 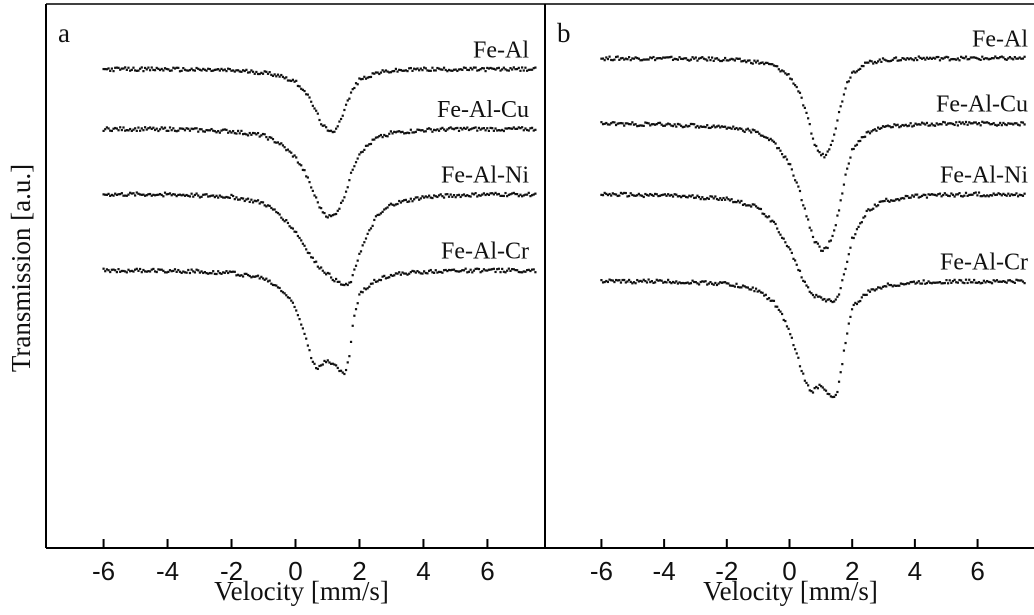 What do you see at coordinates (359, 571) in the screenshot?
I see `x-tick-label: 2` at bounding box center [359, 571].